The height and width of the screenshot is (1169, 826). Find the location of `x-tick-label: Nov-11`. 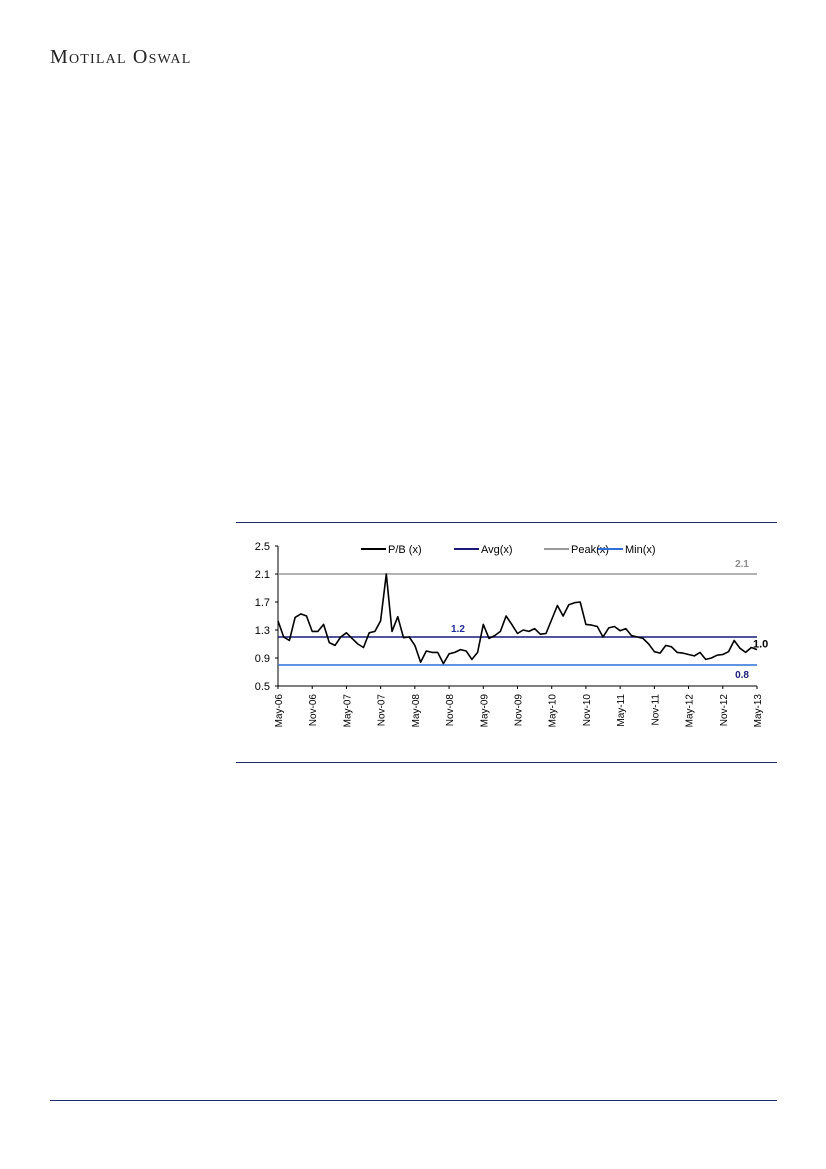

x-tick-label: Nov-11 is located at coordinates (655, 710).